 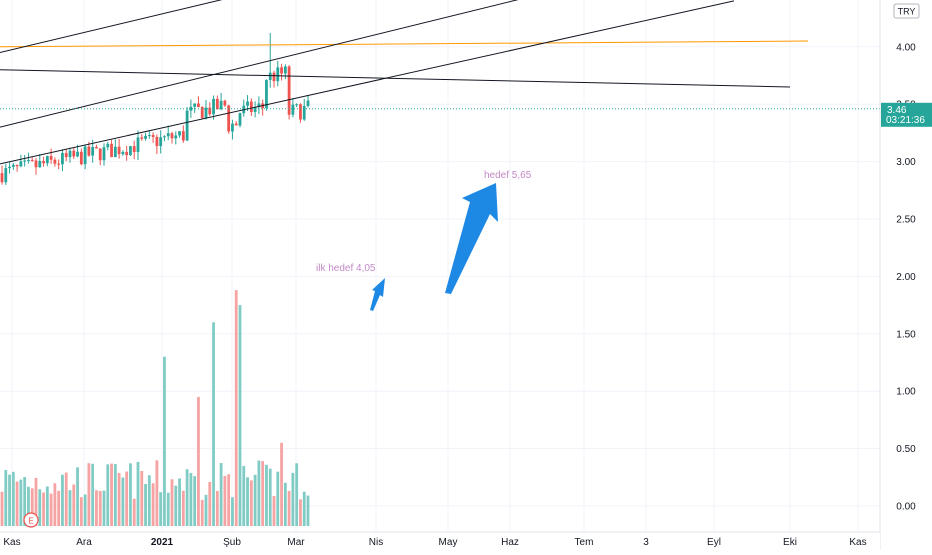 What do you see at coordinates (906, 275) in the screenshot?
I see `price-axis-bg` at bounding box center [906, 275].